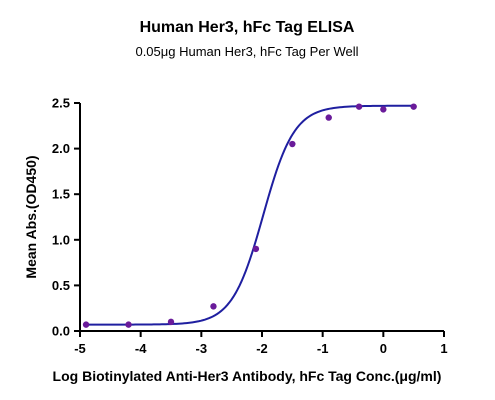 This screenshot has height=400, width=495. I want to click on y-tick-label: 2.5, so click(61, 103).